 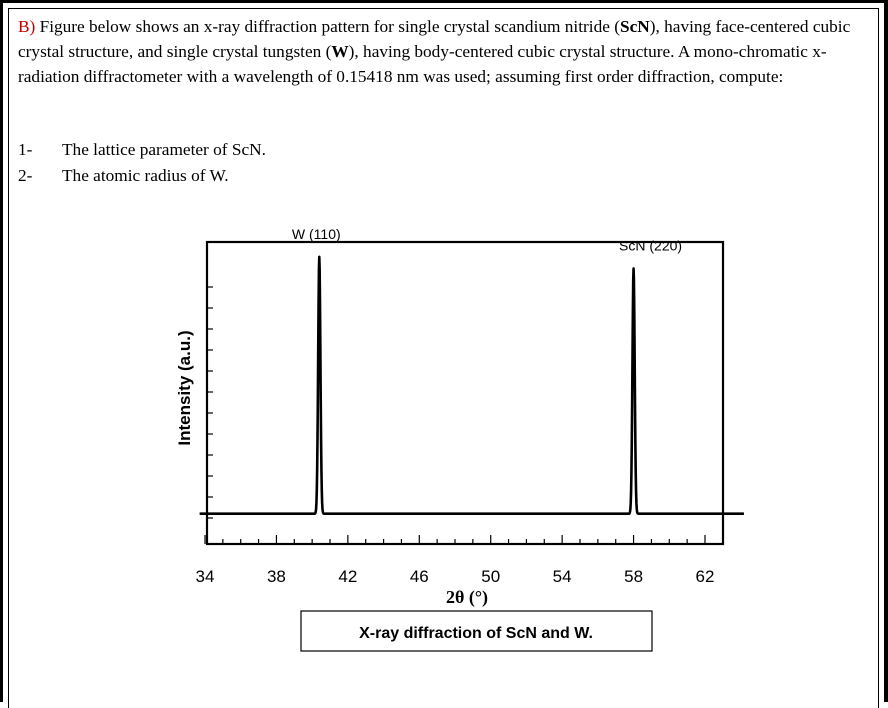 I want to click on x-tick-label: 46, so click(x=419, y=576).